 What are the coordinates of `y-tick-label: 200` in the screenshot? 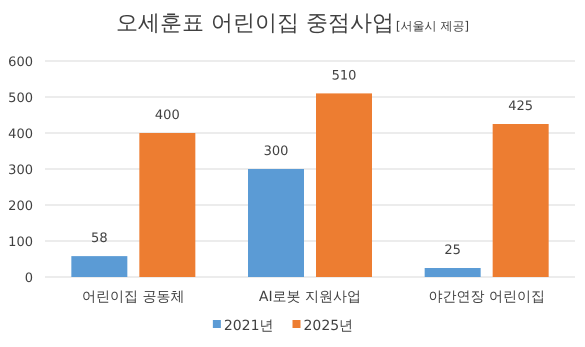 It's located at (20, 206).